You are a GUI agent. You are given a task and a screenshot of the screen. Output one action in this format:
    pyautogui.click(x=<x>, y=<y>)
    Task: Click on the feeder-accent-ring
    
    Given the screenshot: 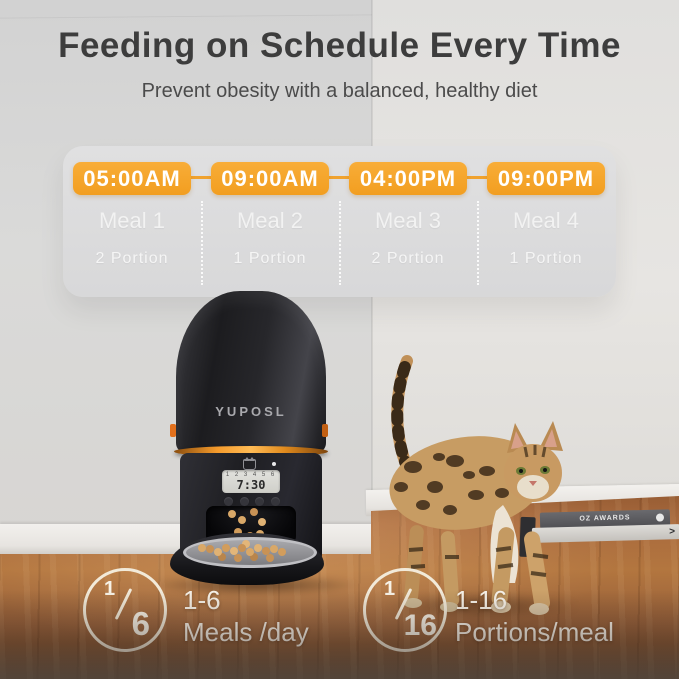 What is the action you would take?
    pyautogui.click(x=251, y=451)
    